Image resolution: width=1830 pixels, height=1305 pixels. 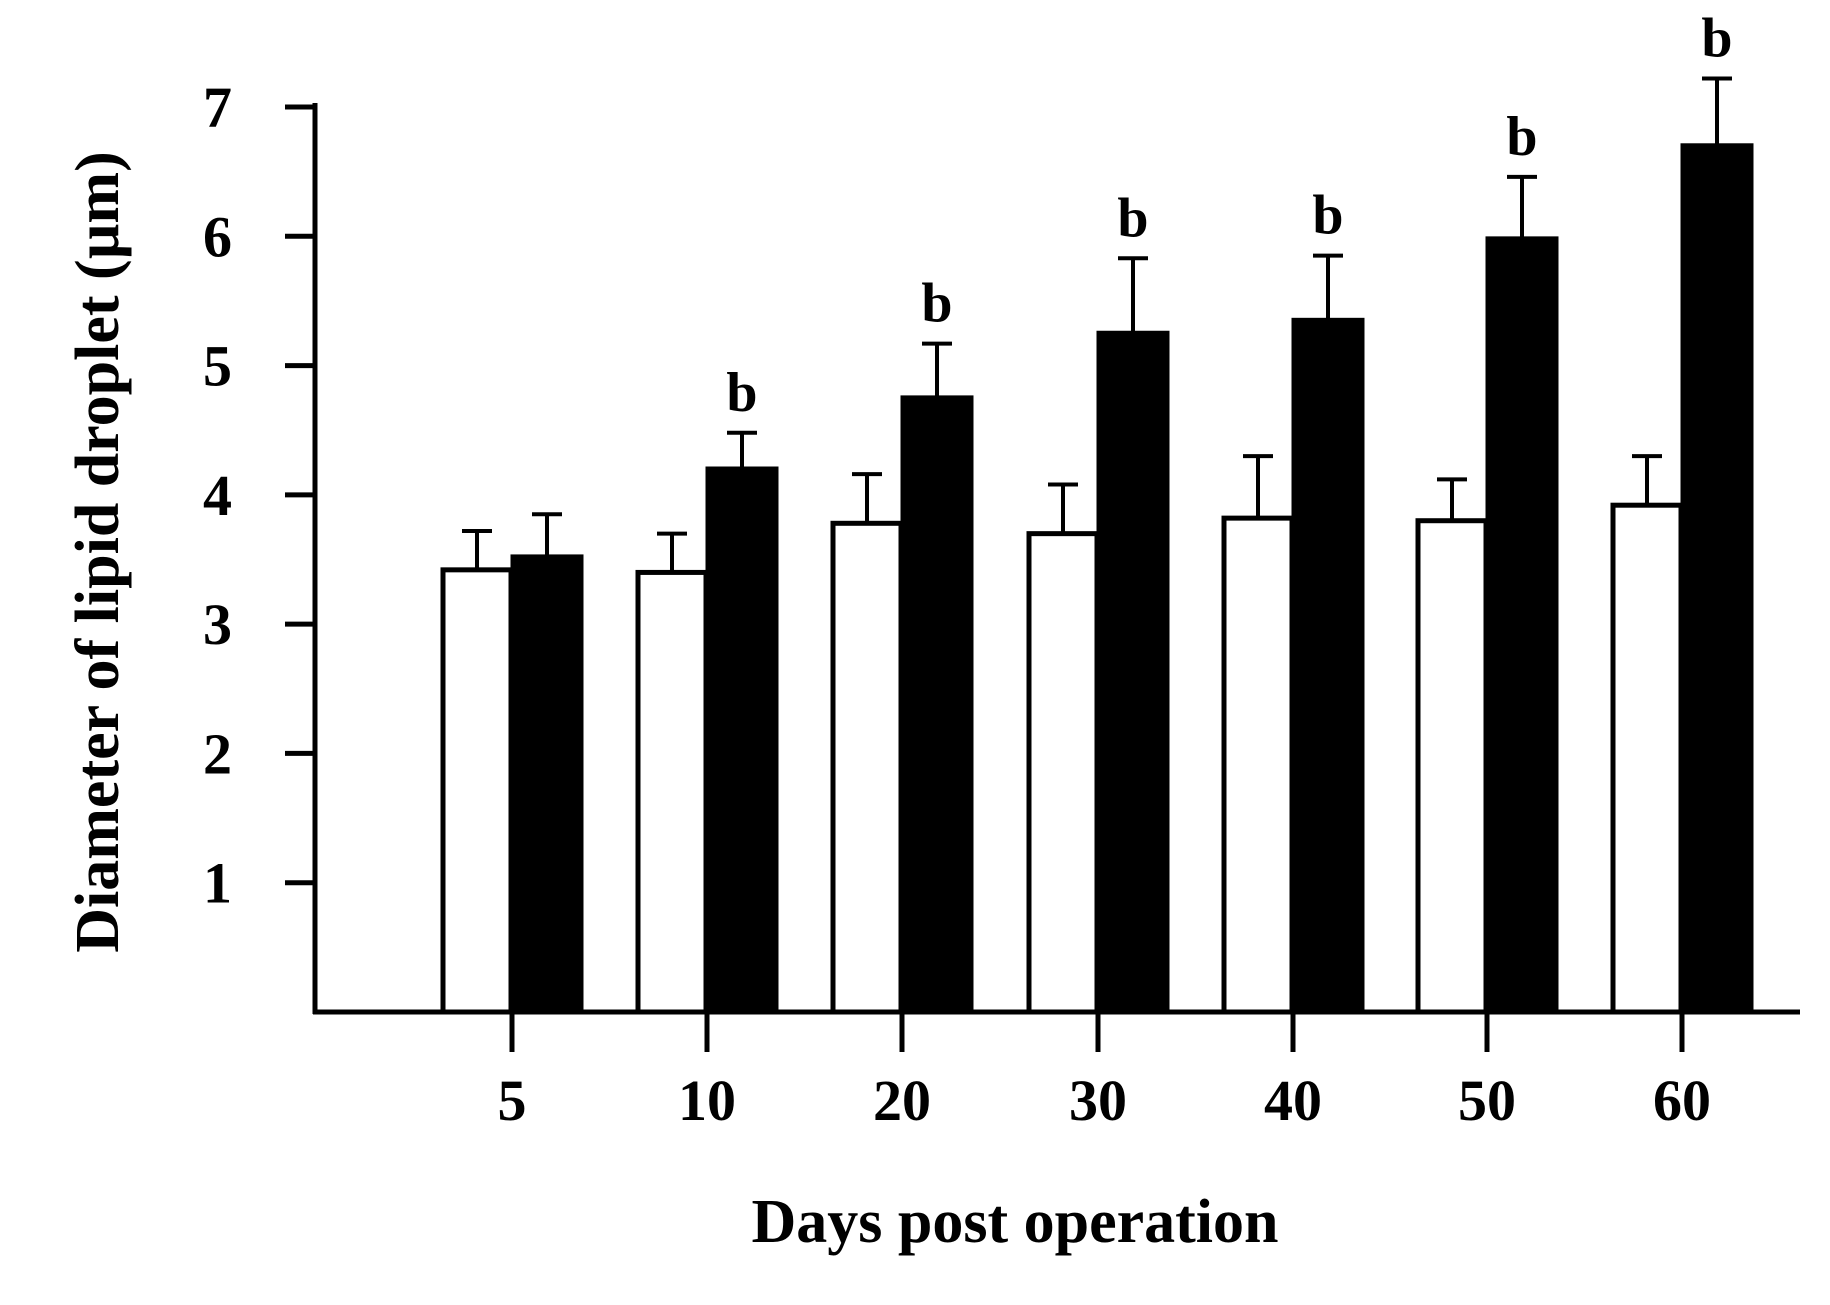 What do you see at coordinates (217, 495) in the screenshot?
I see `y-tick-label-4: 4` at bounding box center [217, 495].